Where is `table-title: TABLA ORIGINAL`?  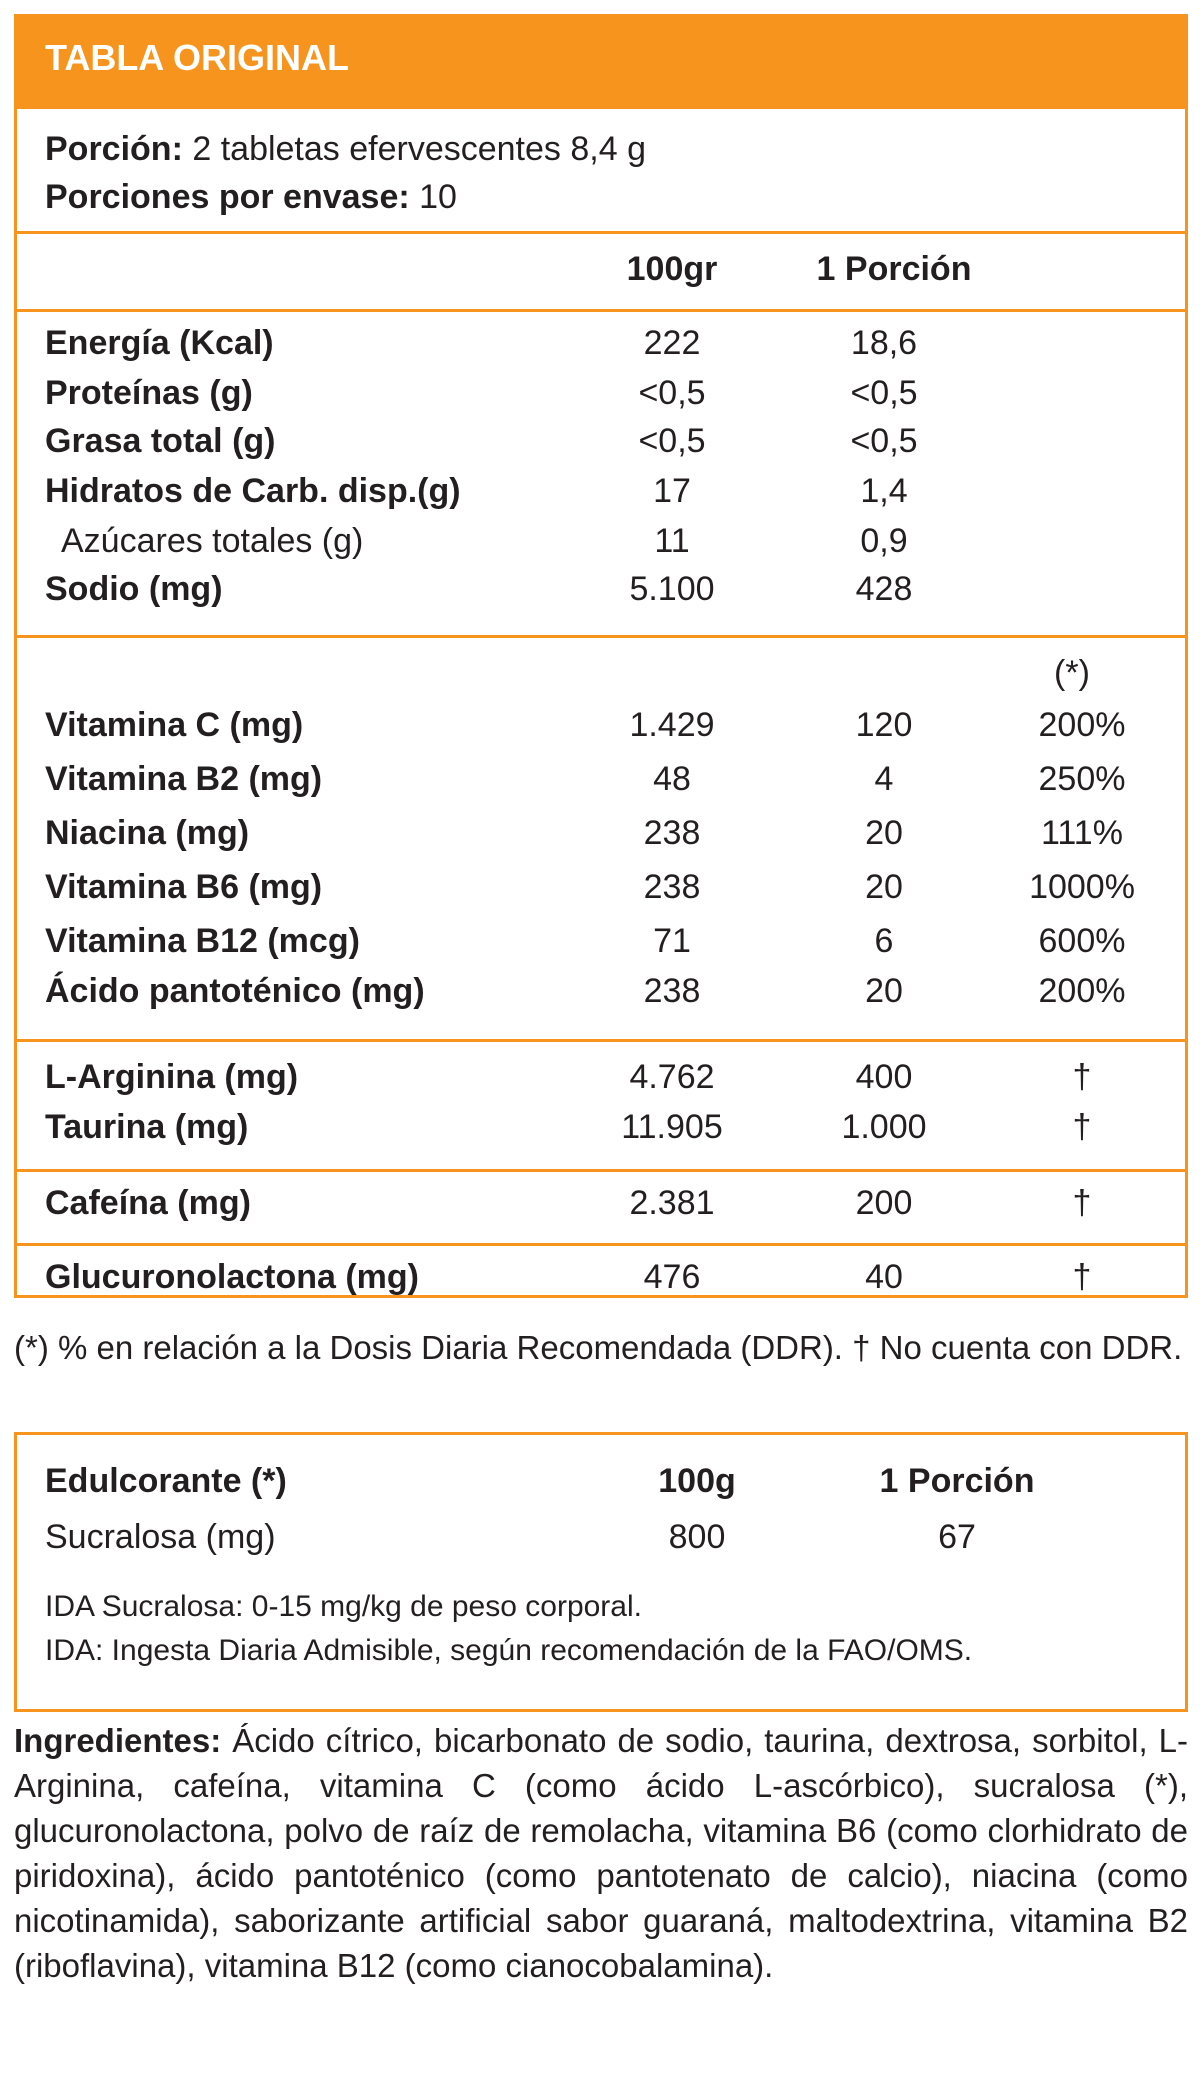 table-title: TABLA ORIGINAL is located at coordinates (197, 57).